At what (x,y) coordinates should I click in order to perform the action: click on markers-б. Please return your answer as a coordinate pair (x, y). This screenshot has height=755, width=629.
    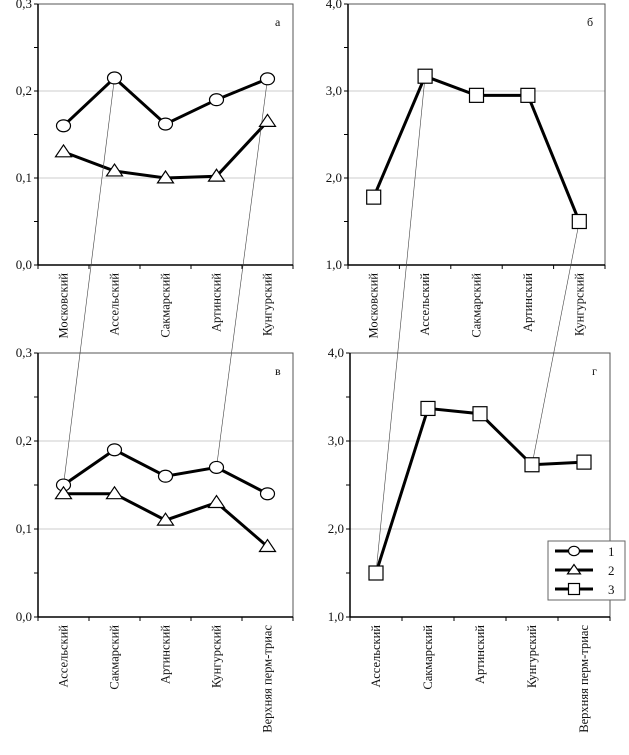
    Looking at the image, I should click on (476, 149).